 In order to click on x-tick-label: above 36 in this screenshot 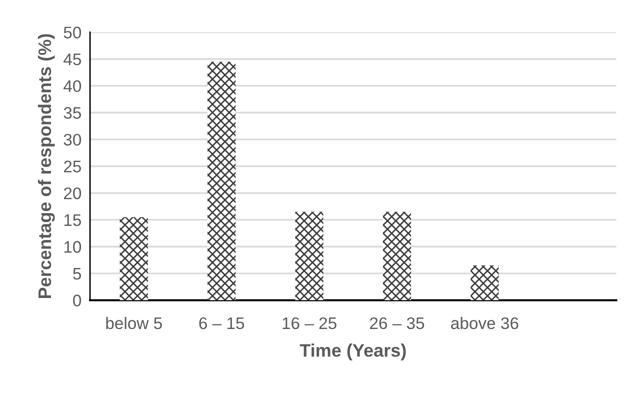, I will do `click(484, 323)`.